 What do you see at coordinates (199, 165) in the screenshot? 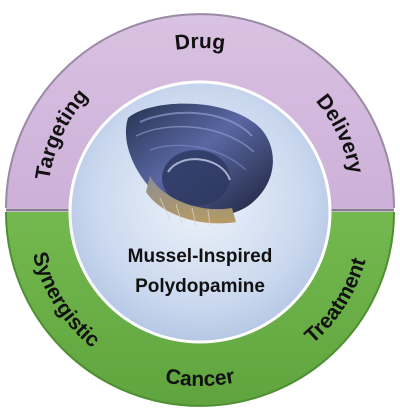
I see `mussel-shell-icon` at bounding box center [199, 165].